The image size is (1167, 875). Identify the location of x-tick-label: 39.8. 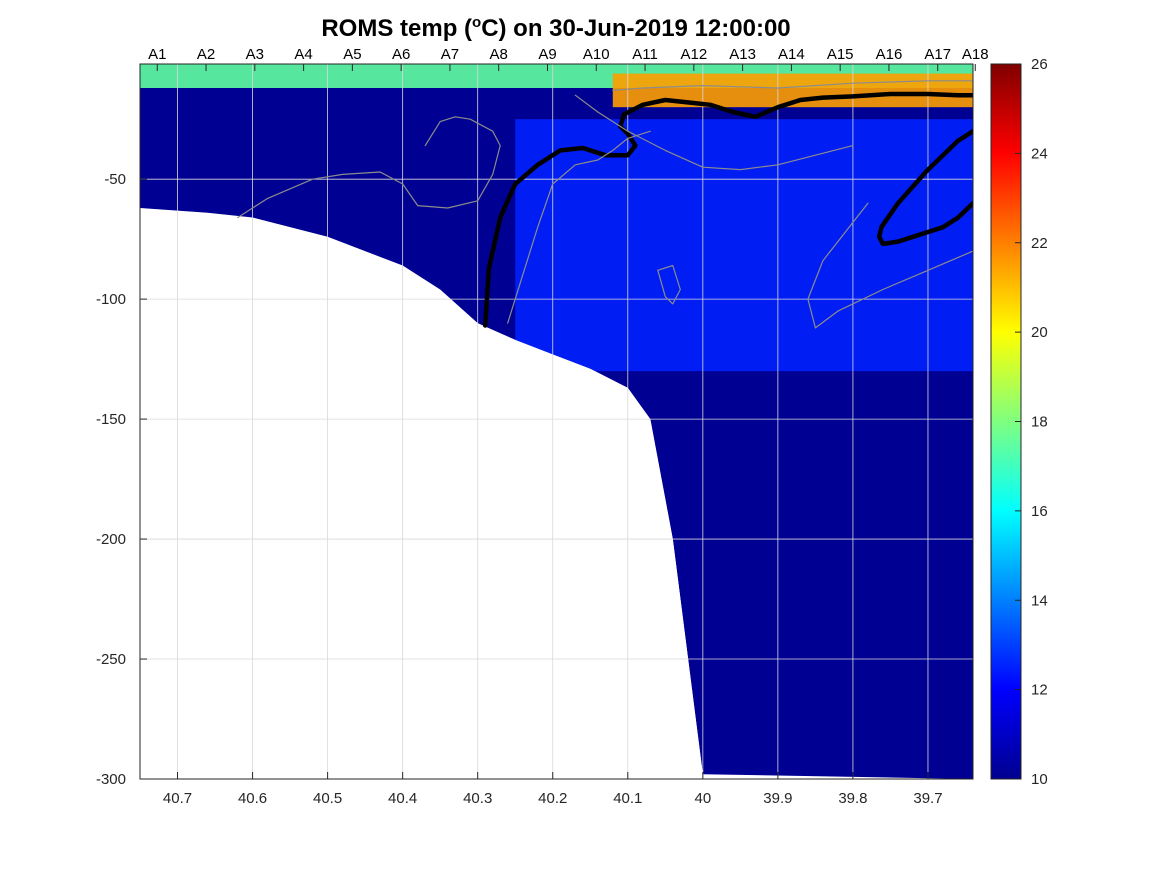
(852, 798).